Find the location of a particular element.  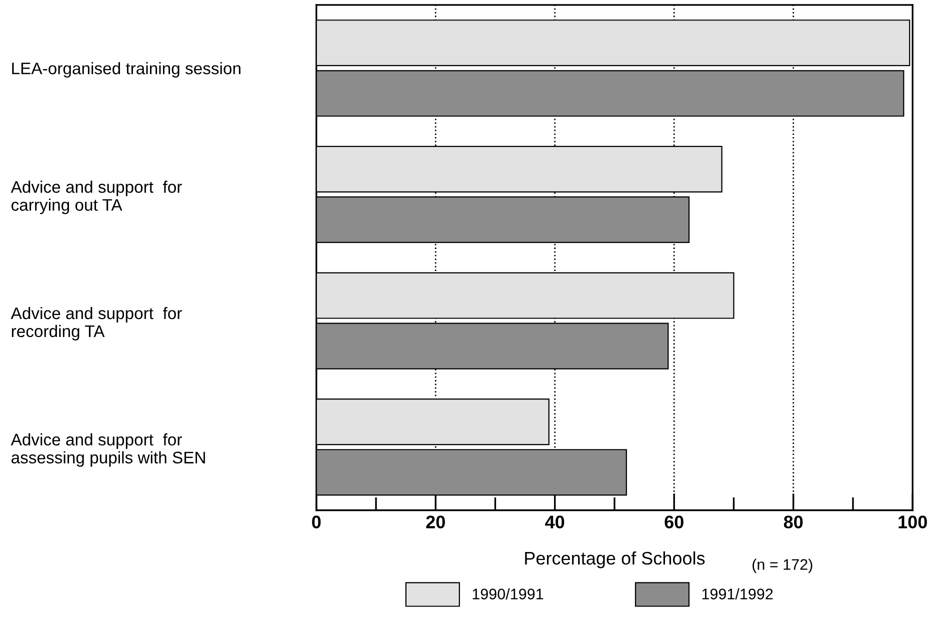

legend-label: 1990/1991 is located at coordinates (508, 594).